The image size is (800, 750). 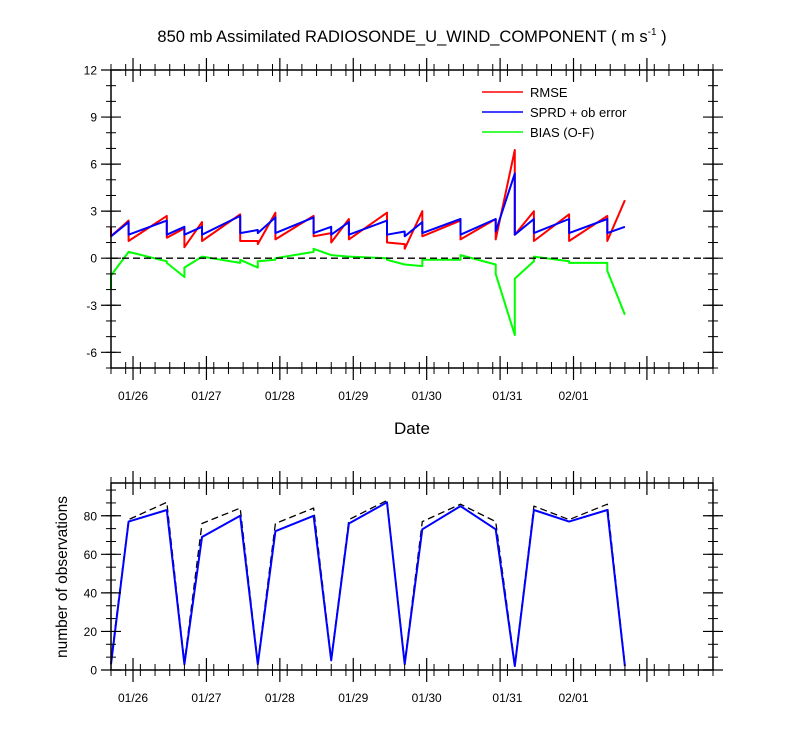 What do you see at coordinates (93, 671) in the screenshot?
I see `bottom-y-tick-label: 0` at bounding box center [93, 671].